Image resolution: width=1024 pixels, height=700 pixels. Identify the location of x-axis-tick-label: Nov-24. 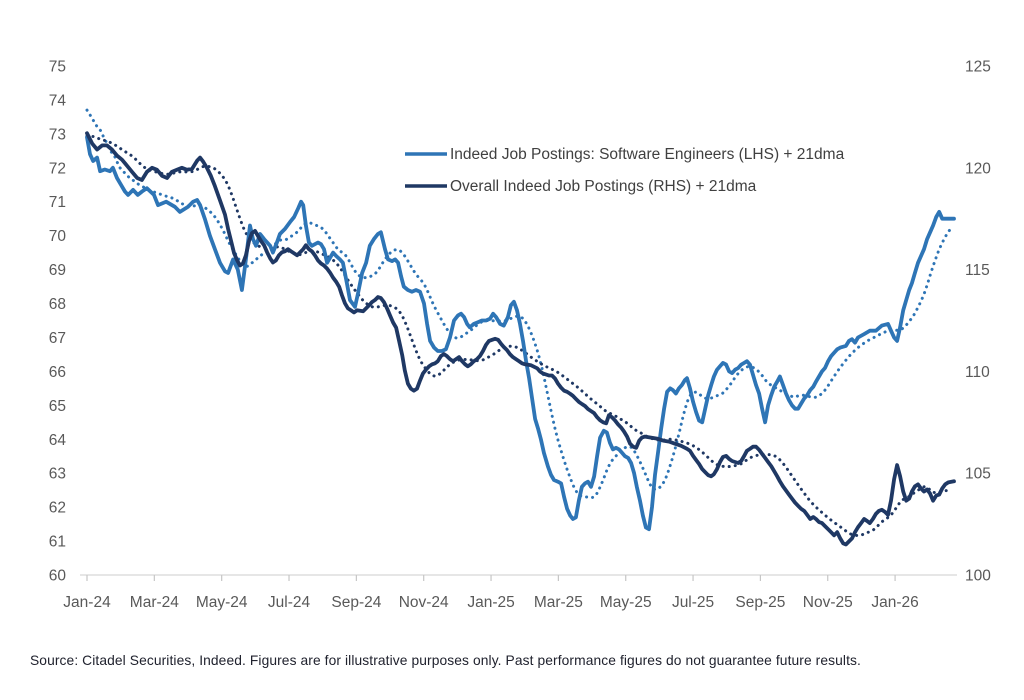
(424, 602).